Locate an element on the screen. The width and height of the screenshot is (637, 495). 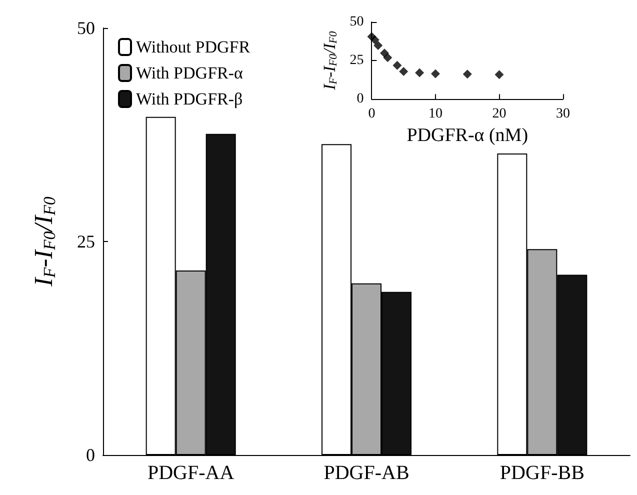
x-tick-label: 20 is located at coordinates (499, 114).